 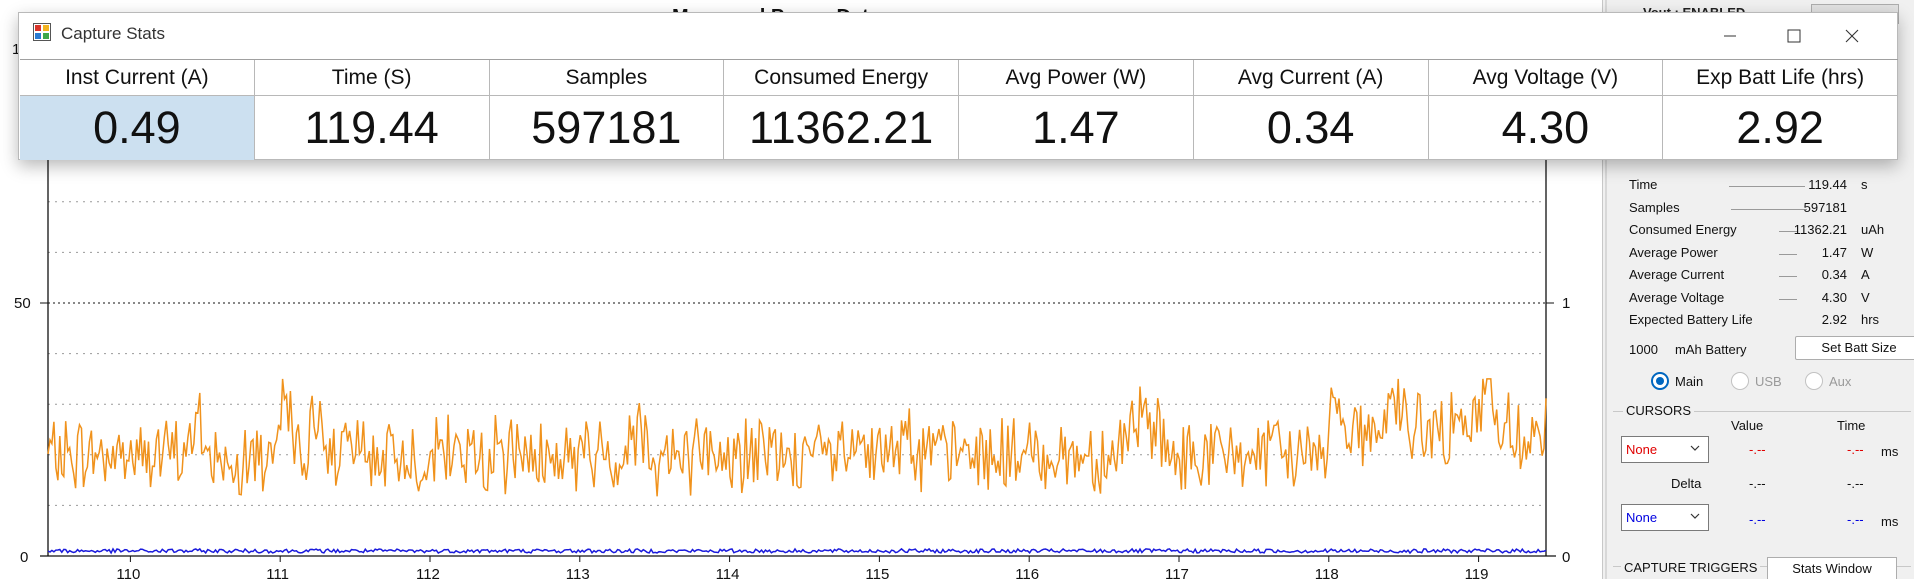 What do you see at coordinates (1545, 127) in the screenshot?
I see `stats-column-value: 4.30` at bounding box center [1545, 127].